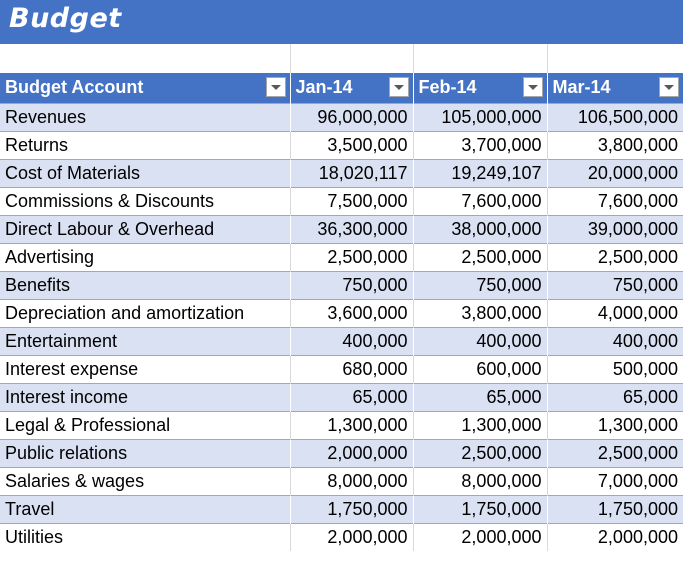  I want to click on empty-row, so click(341, 58).